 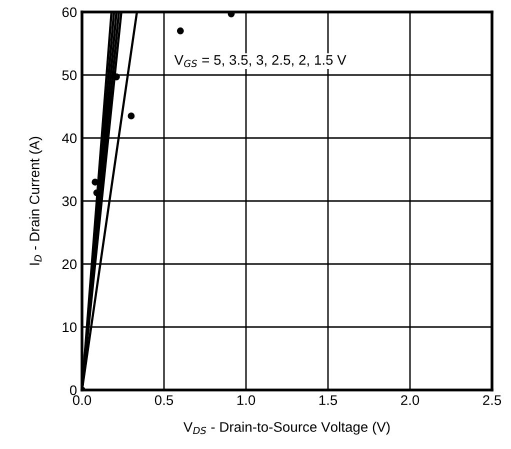 What do you see at coordinates (260, 61) in the screenshot?
I see `annotation: V$_{GS}$ = 5, 3.5, 3, 2.5, 2, 1.5 V` at bounding box center [260, 61].